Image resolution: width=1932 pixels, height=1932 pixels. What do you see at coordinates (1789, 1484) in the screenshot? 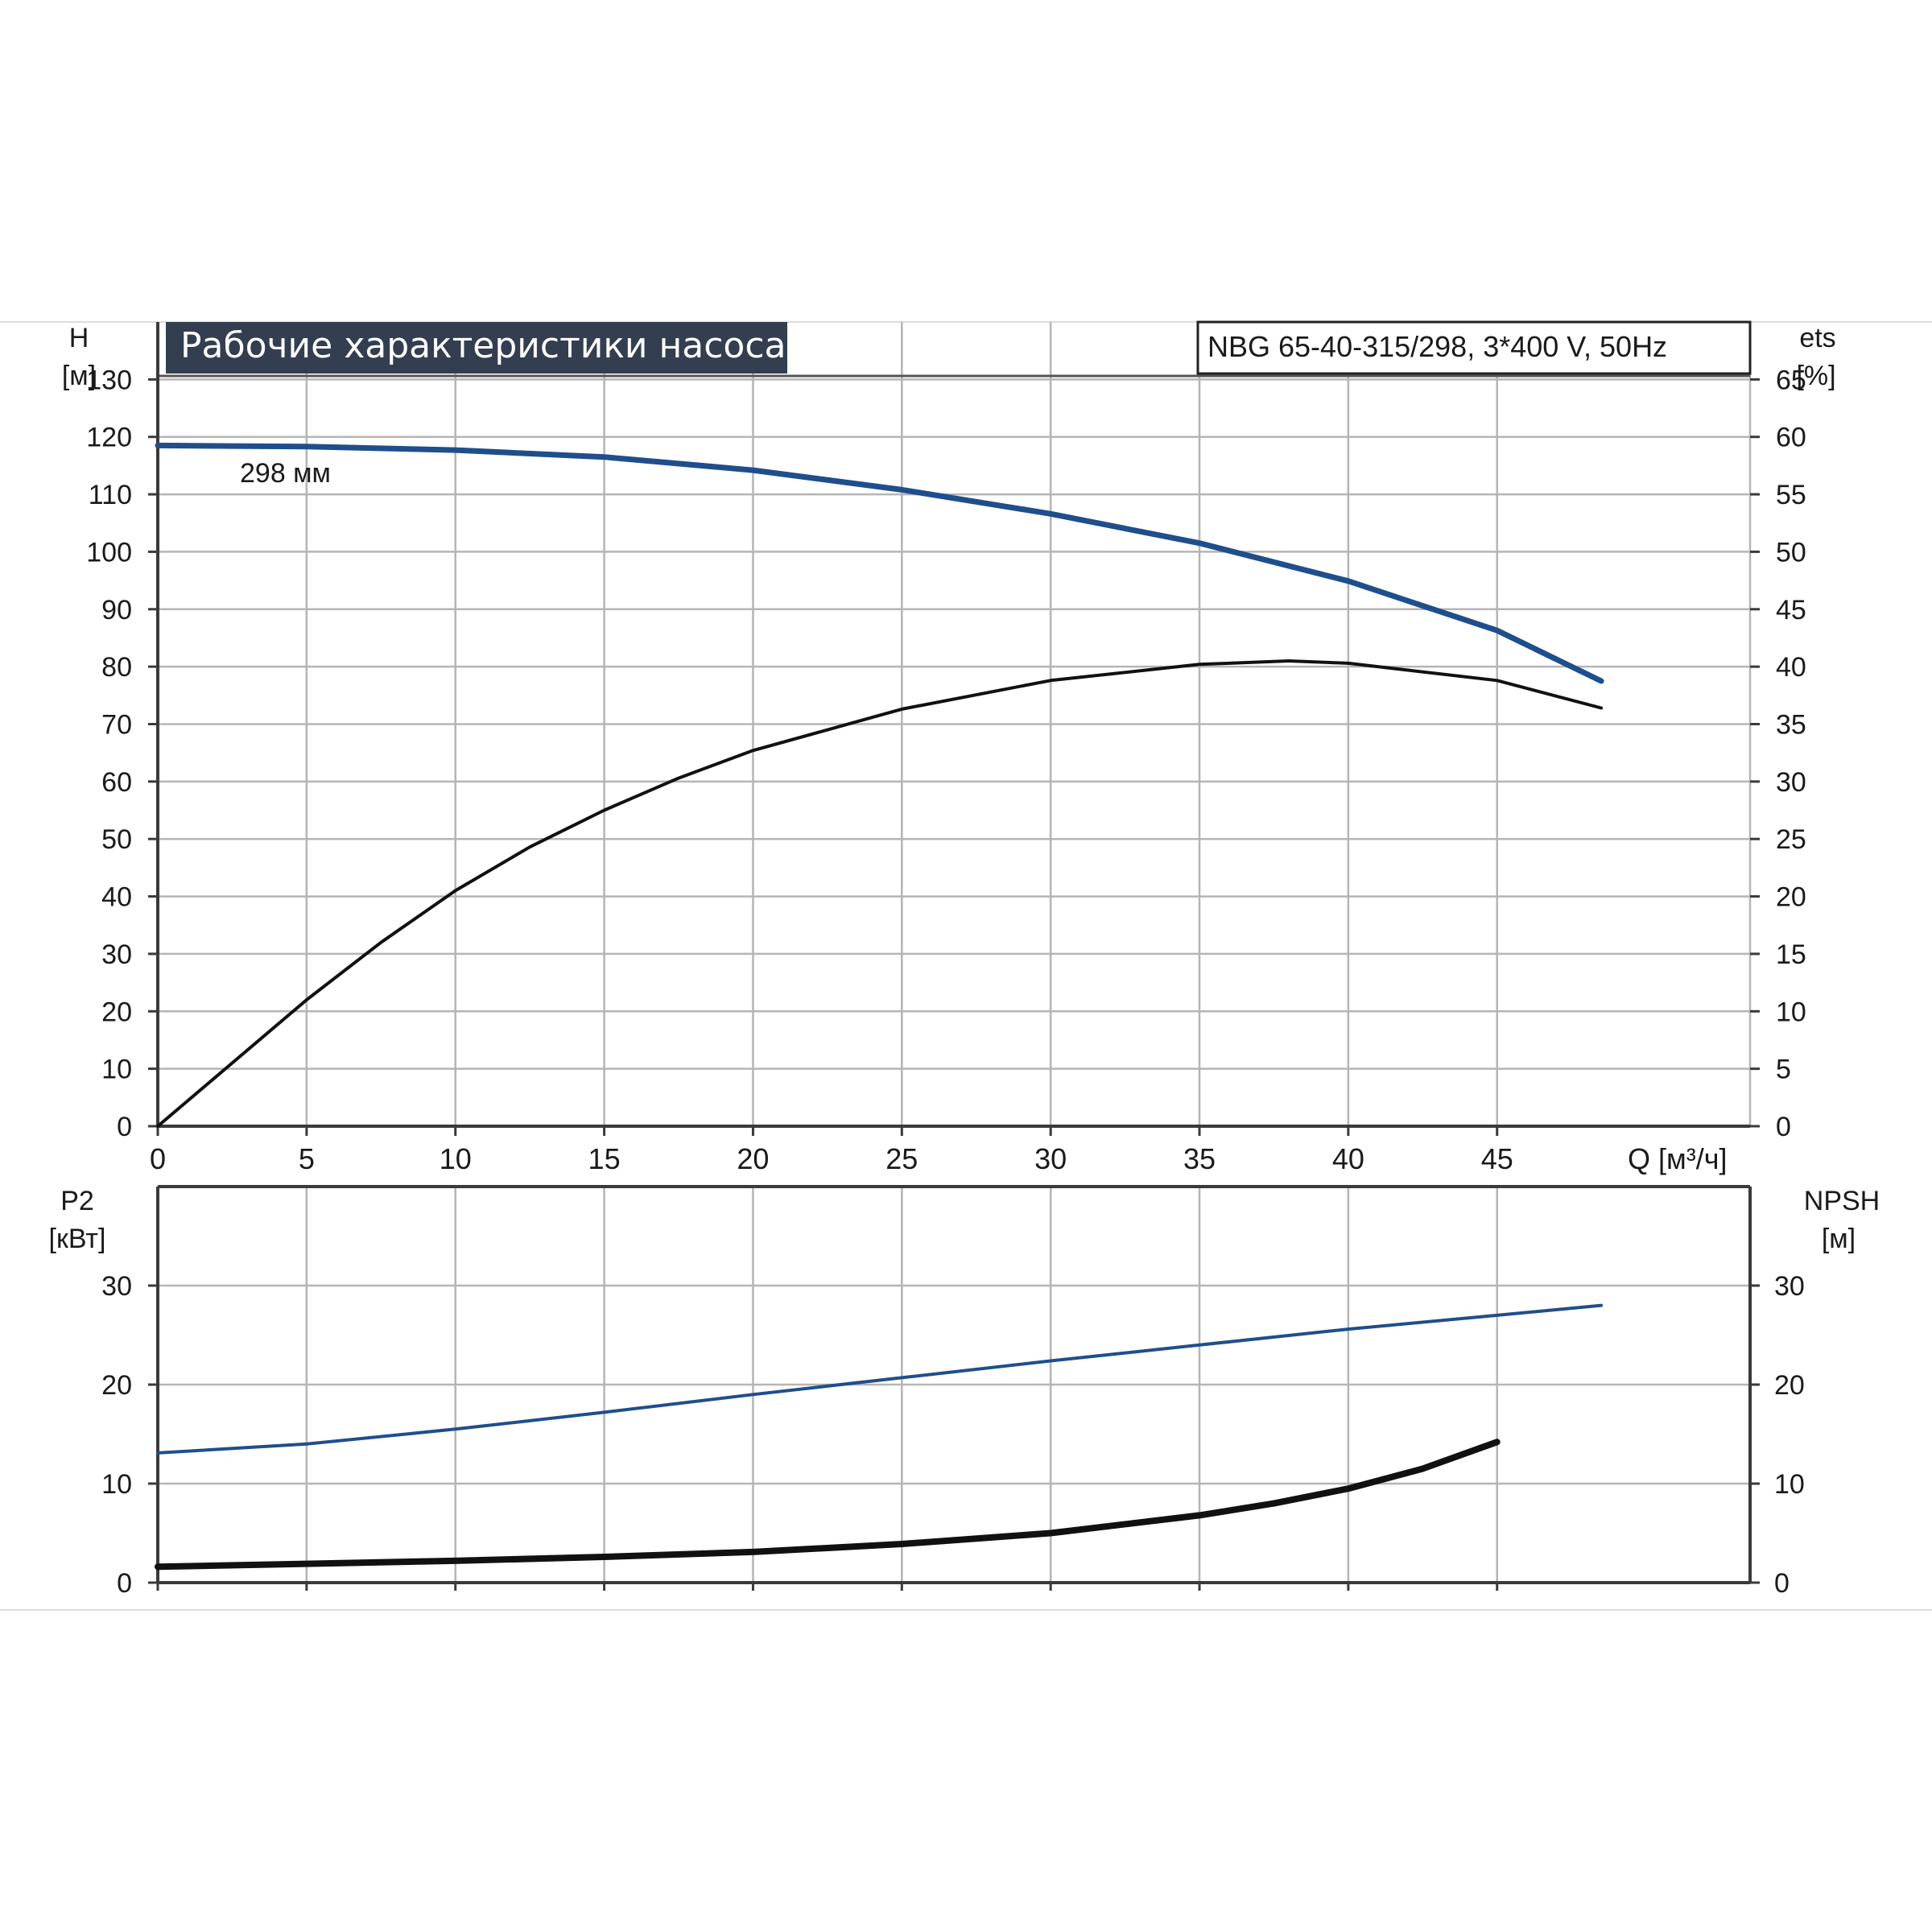
I see `npsh-tick-label: 10` at bounding box center [1789, 1484].